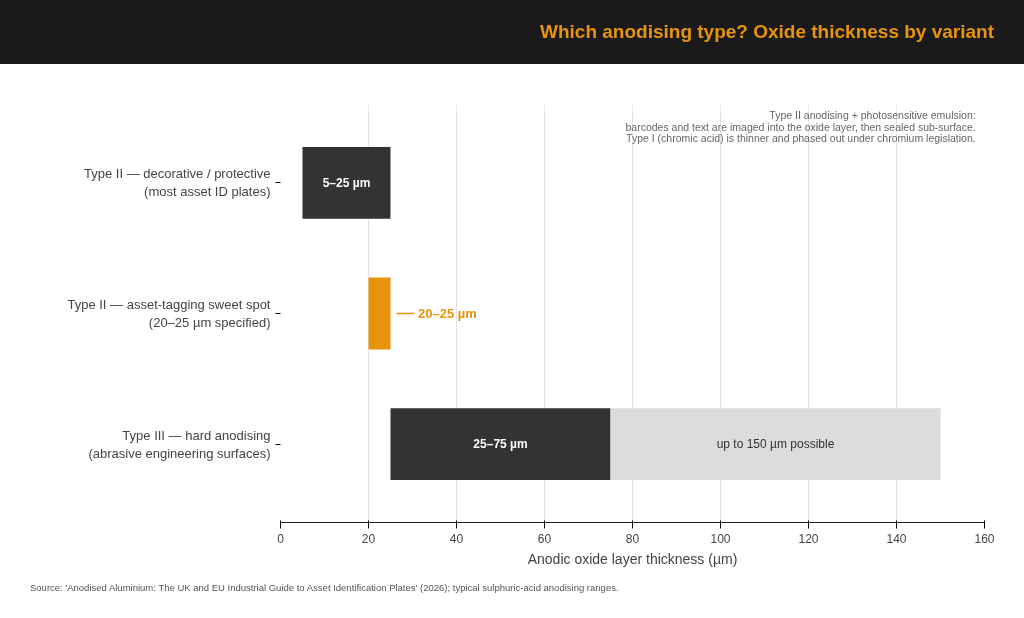 Image resolution: width=1024 pixels, height=618 pixels. Describe the element at coordinates (775, 444) in the screenshot. I see `data-label: up to 150 µm possible` at that location.